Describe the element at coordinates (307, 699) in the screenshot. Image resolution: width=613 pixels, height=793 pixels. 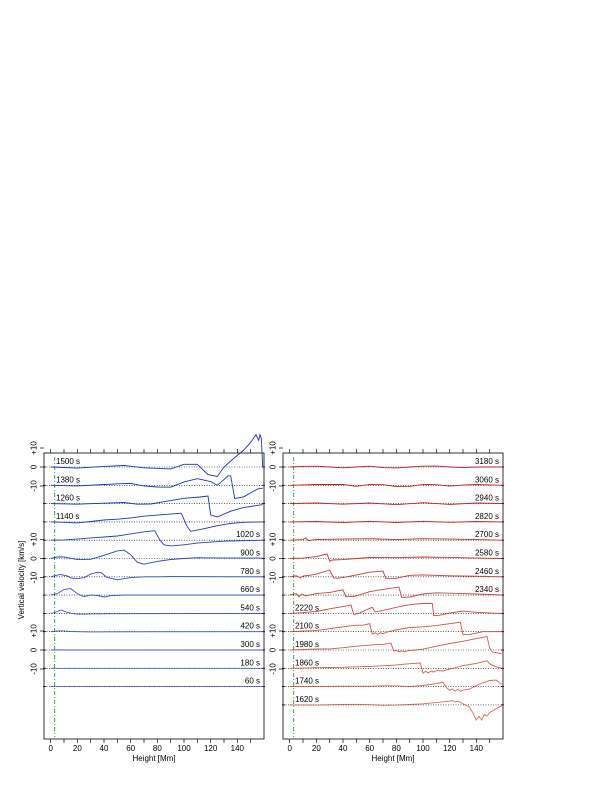
I see `time-label: 1620 s` at that location.